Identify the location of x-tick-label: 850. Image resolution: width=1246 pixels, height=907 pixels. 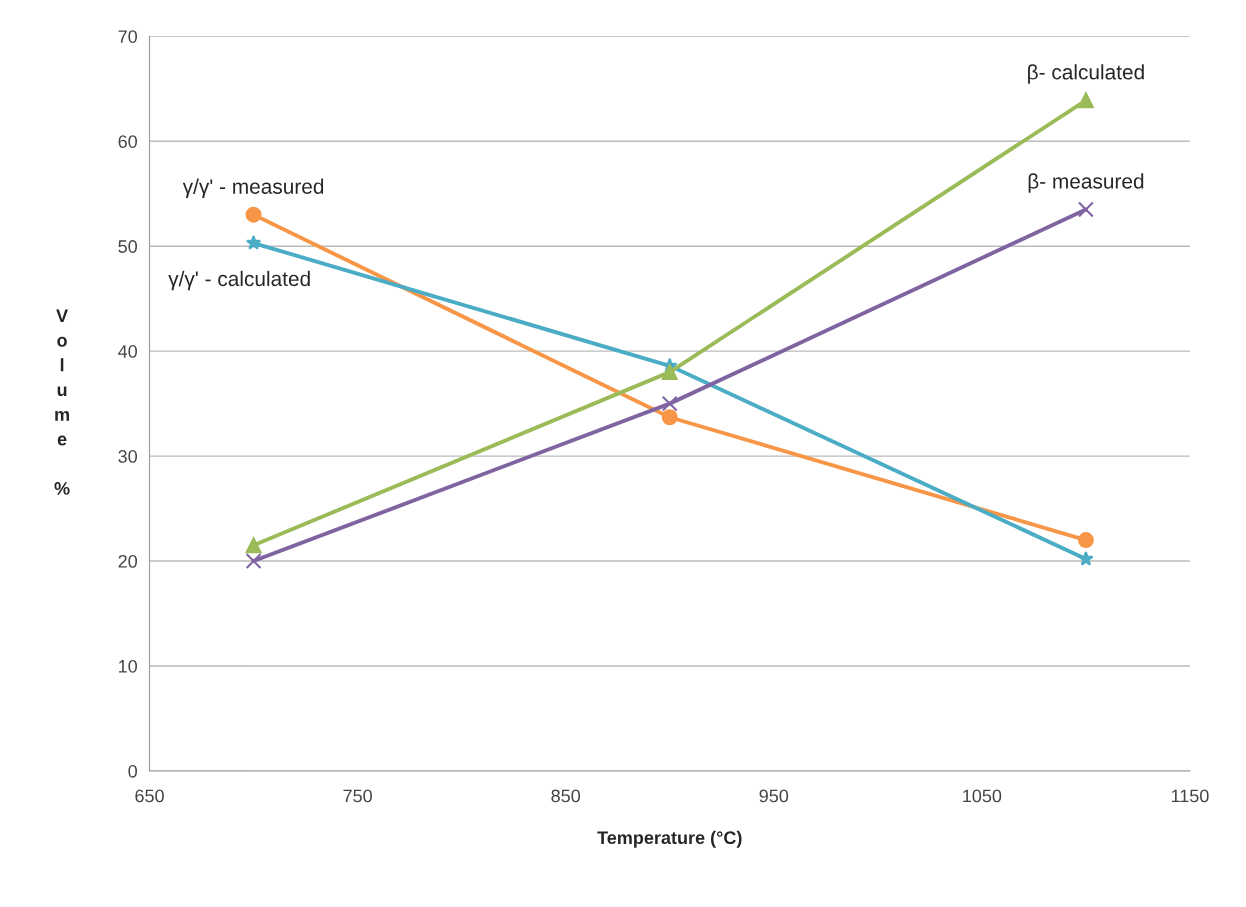
(566, 796).